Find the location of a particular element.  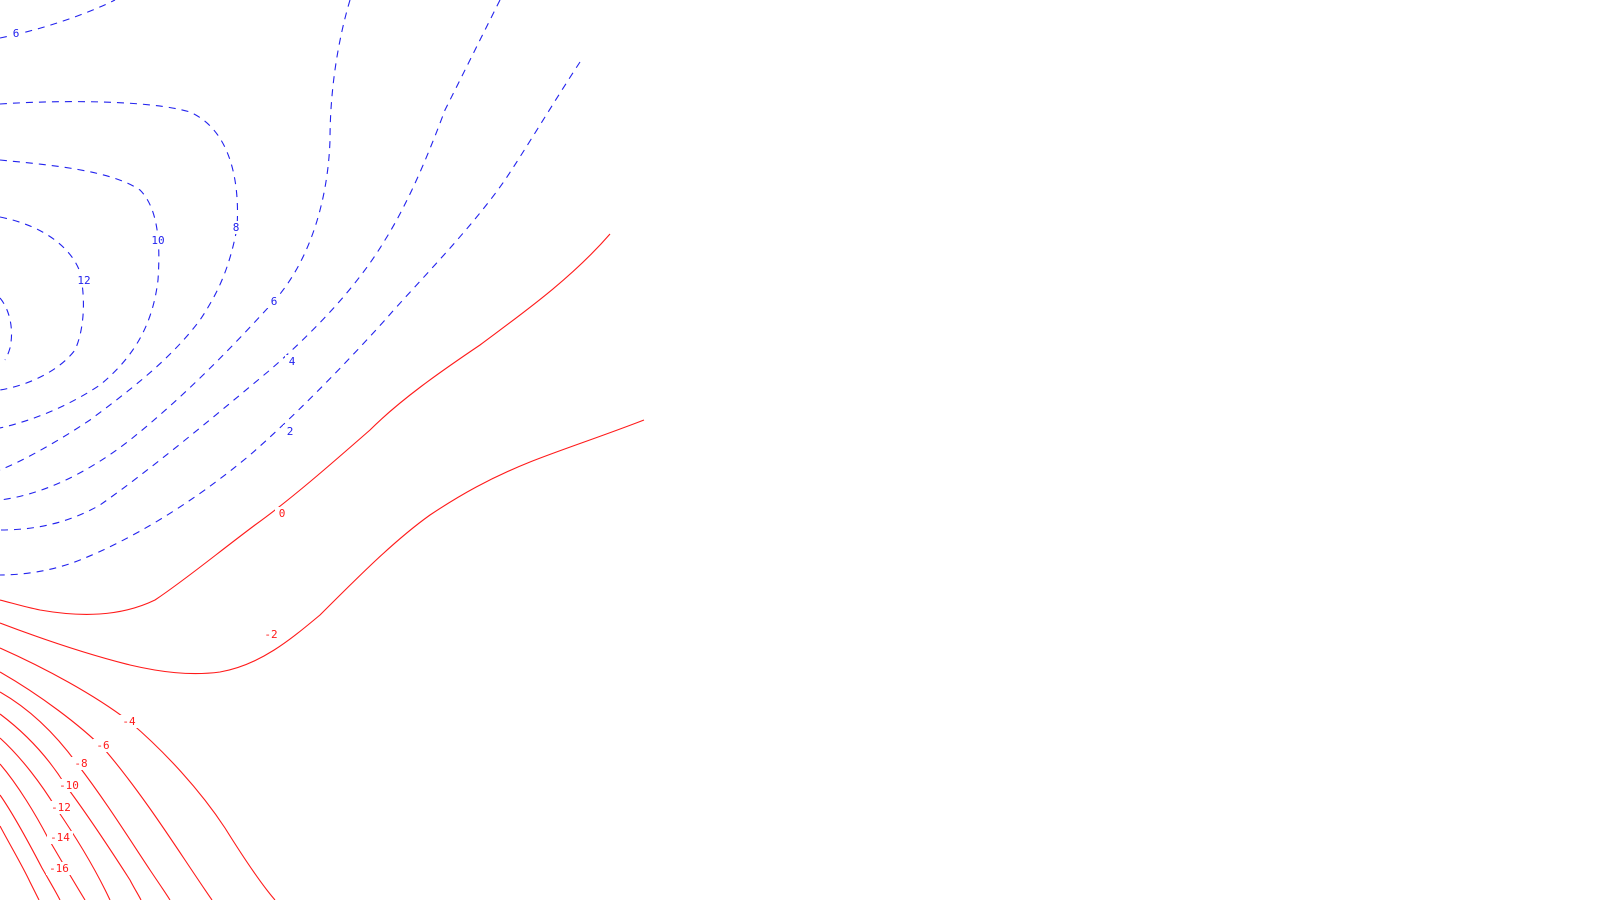

contour-label-neg-16: -16 is located at coordinates (59, 868).